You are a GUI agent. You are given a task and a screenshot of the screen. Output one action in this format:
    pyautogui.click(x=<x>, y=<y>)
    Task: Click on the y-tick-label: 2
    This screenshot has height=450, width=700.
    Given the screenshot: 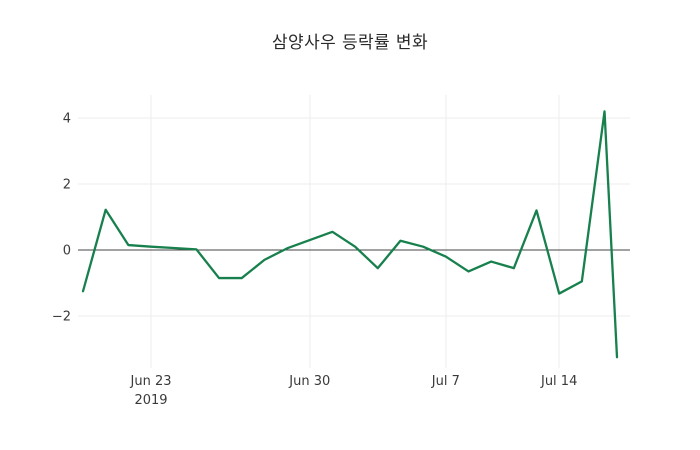 What is the action you would take?
    pyautogui.click(x=67, y=185)
    